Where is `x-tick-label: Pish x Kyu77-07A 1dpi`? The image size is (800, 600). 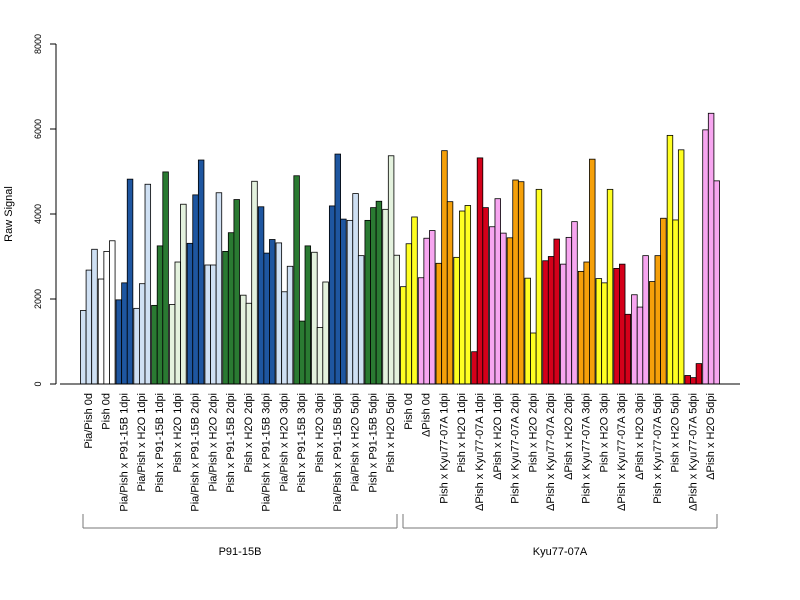
x-tick-label: Pish x Kyu77-07A 1dpi is located at coordinates (444, 448).